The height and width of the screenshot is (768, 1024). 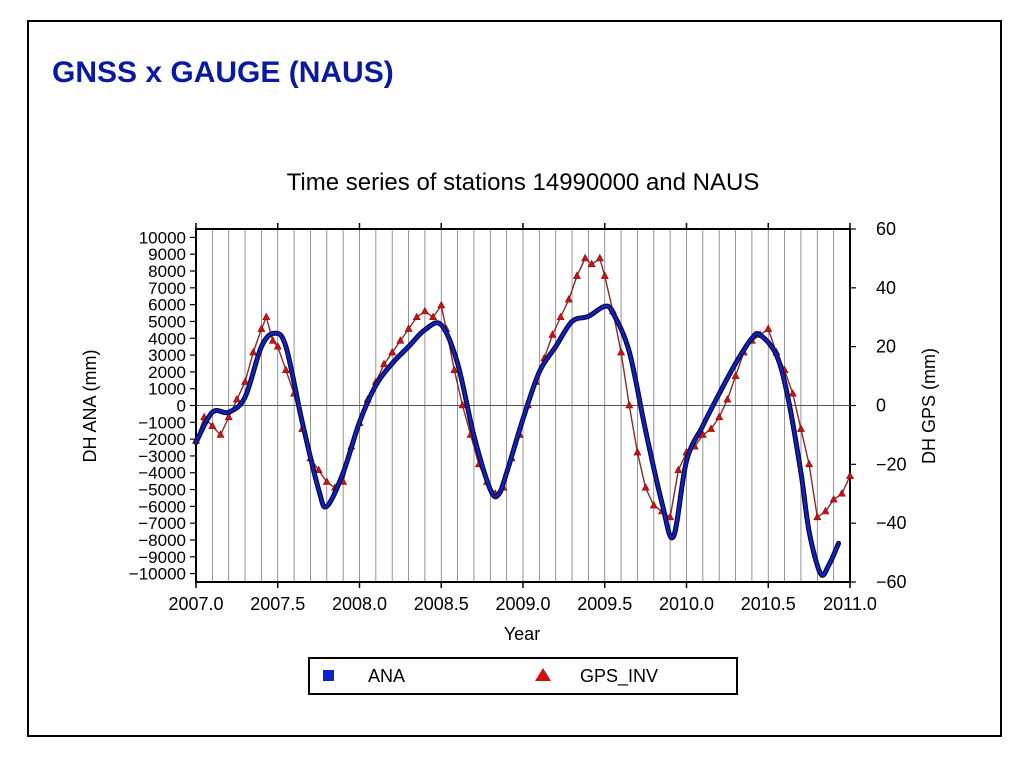 I want to click on legend-ana-square-icon, so click(x=328, y=675).